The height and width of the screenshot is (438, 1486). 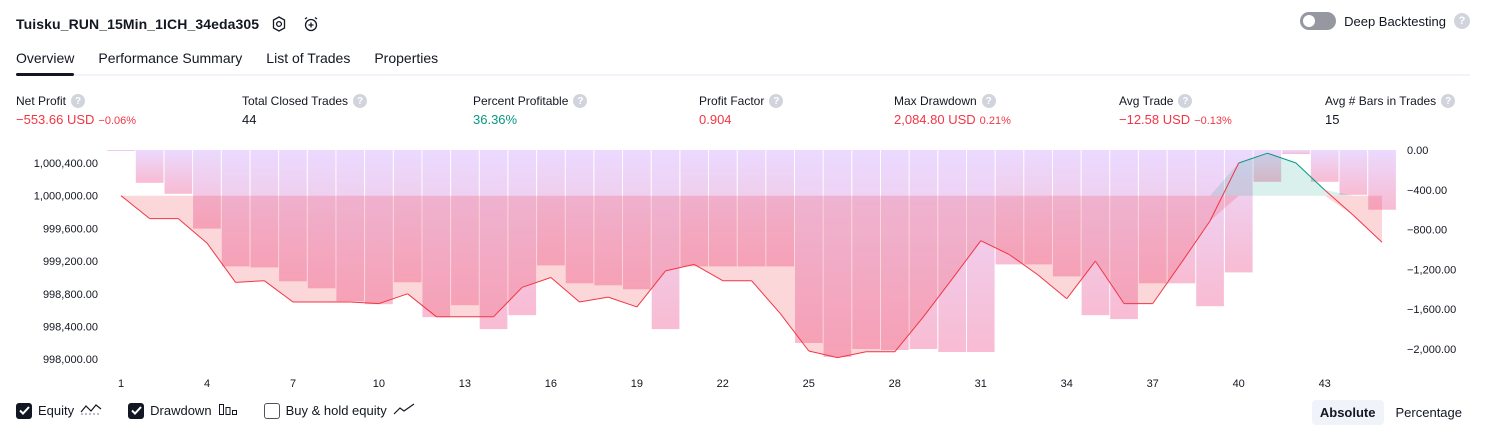 I want to click on y-tick-label-left: 998,400.00, so click(x=70, y=328).